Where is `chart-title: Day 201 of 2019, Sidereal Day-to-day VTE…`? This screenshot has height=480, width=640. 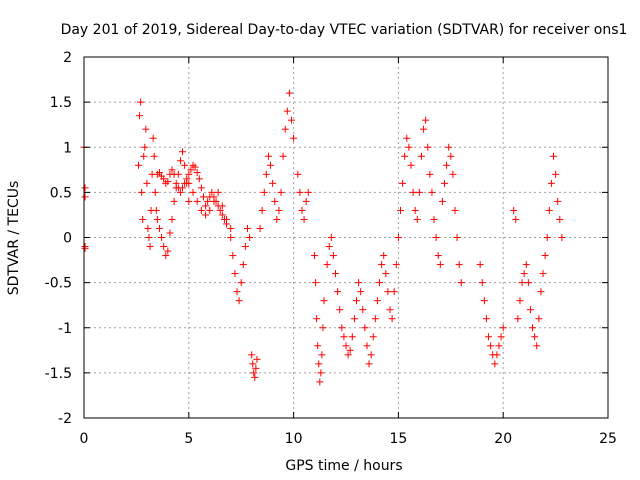
chart-title: Day 201 of 2019, Sidereal Day-to-day VTE… is located at coordinates (344, 30).